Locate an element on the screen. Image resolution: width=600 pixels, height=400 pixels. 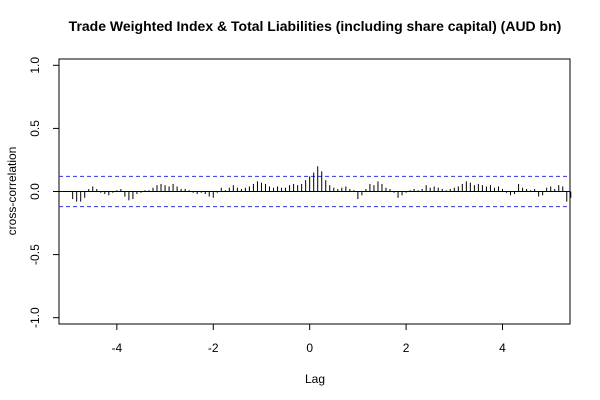
confidence-bounds is located at coordinates (314, 191).